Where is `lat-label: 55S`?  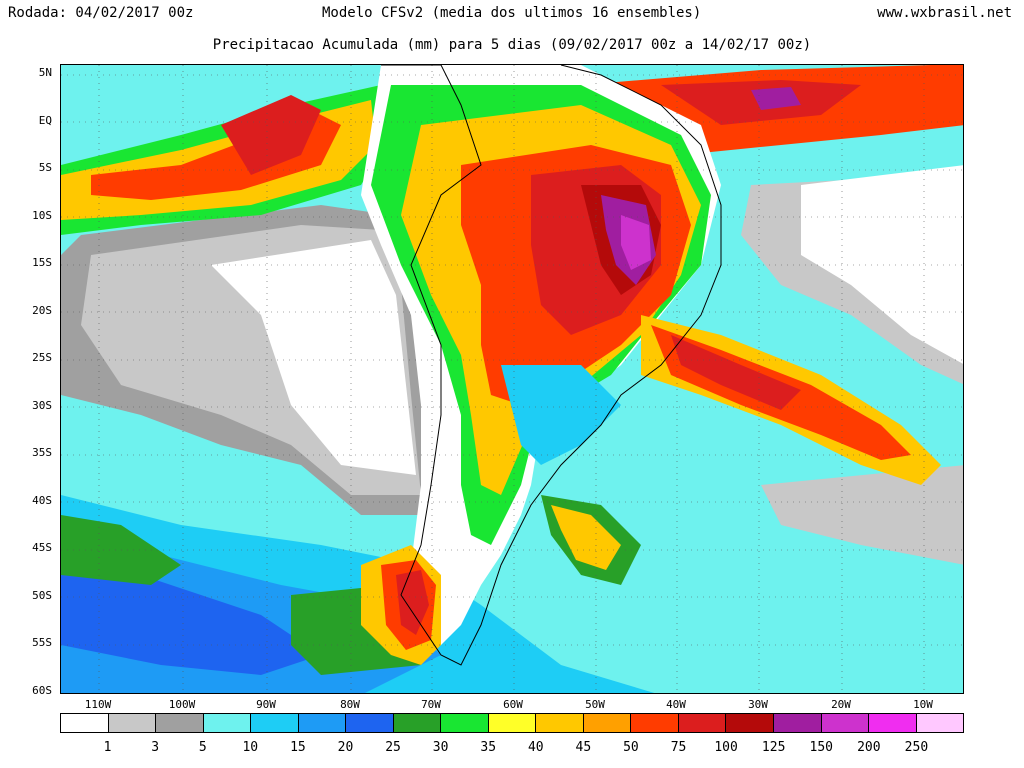 lat-label: 55S is located at coordinates (42, 642).